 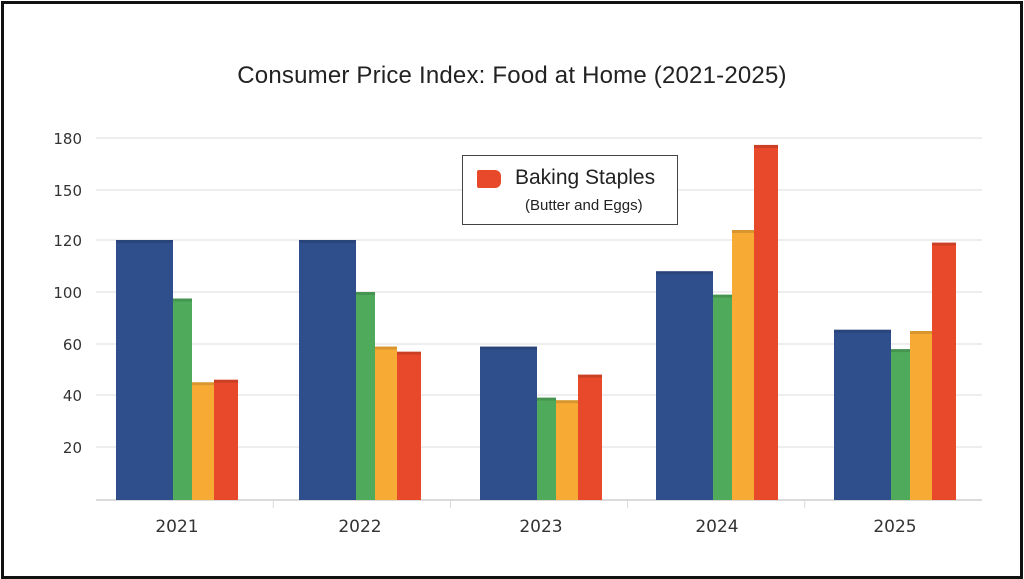 What do you see at coordinates (72, 396) in the screenshot?
I see `y-tick-label: 40` at bounding box center [72, 396].